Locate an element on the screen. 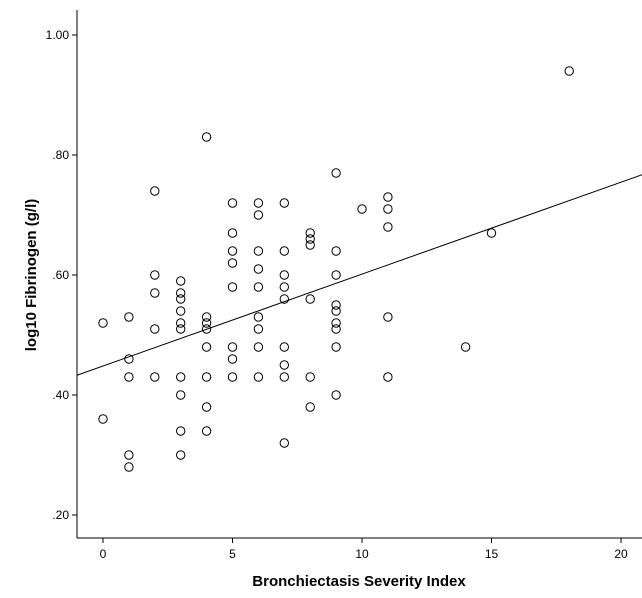  x-tick-label: 0 is located at coordinates (103, 554).